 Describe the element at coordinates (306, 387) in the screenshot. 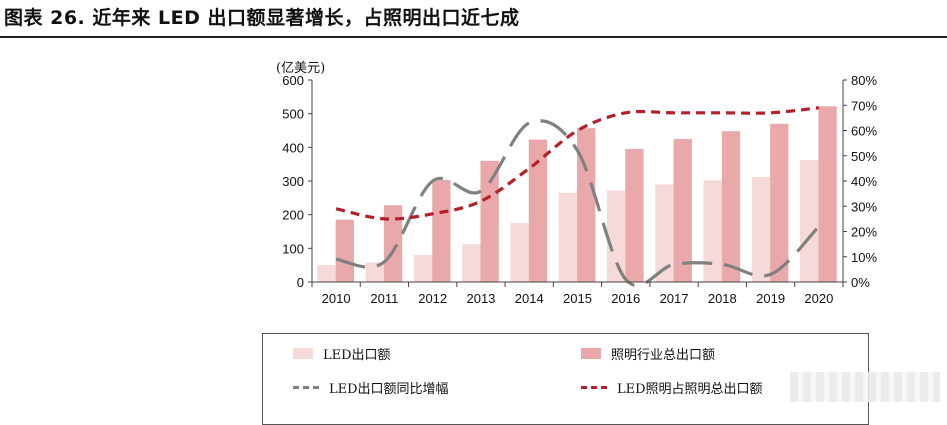

I see `legend-line-led-growth` at that location.